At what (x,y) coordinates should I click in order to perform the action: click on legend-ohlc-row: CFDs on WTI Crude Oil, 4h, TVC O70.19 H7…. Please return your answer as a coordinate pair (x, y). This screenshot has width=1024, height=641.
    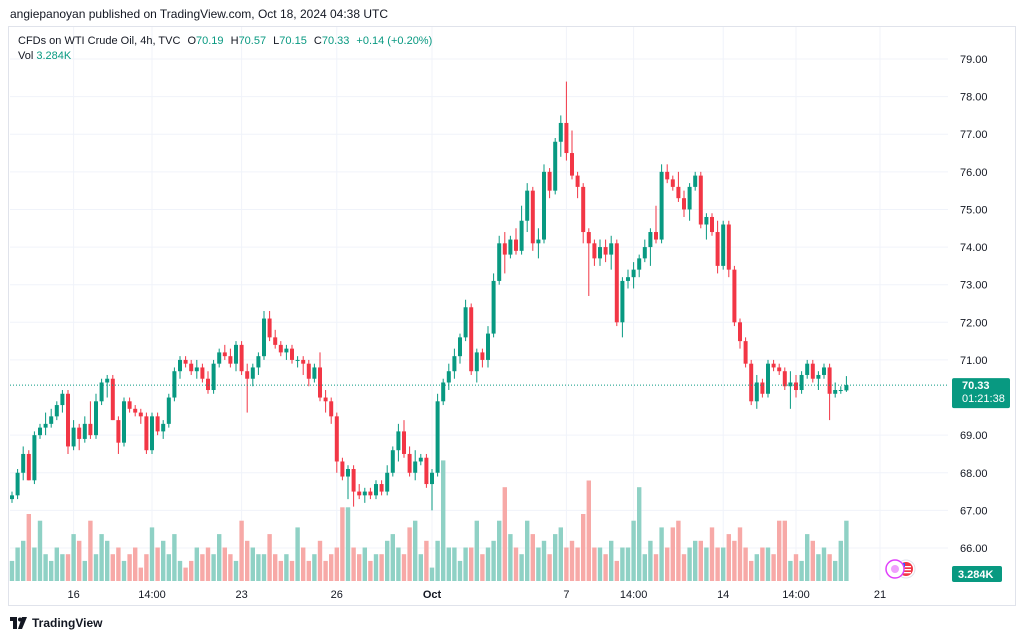
    Looking at the image, I should click on (225, 41).